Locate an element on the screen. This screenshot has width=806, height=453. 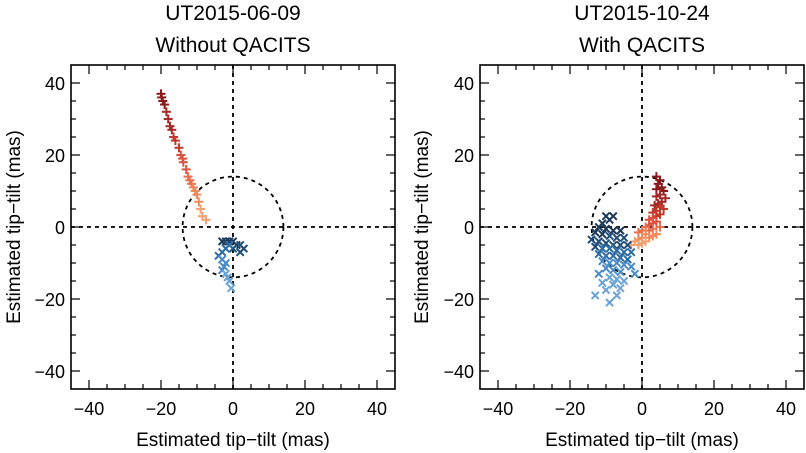
panel-right-x-tick-labels: −40 −20 0 20 40 is located at coordinates (639, 409).